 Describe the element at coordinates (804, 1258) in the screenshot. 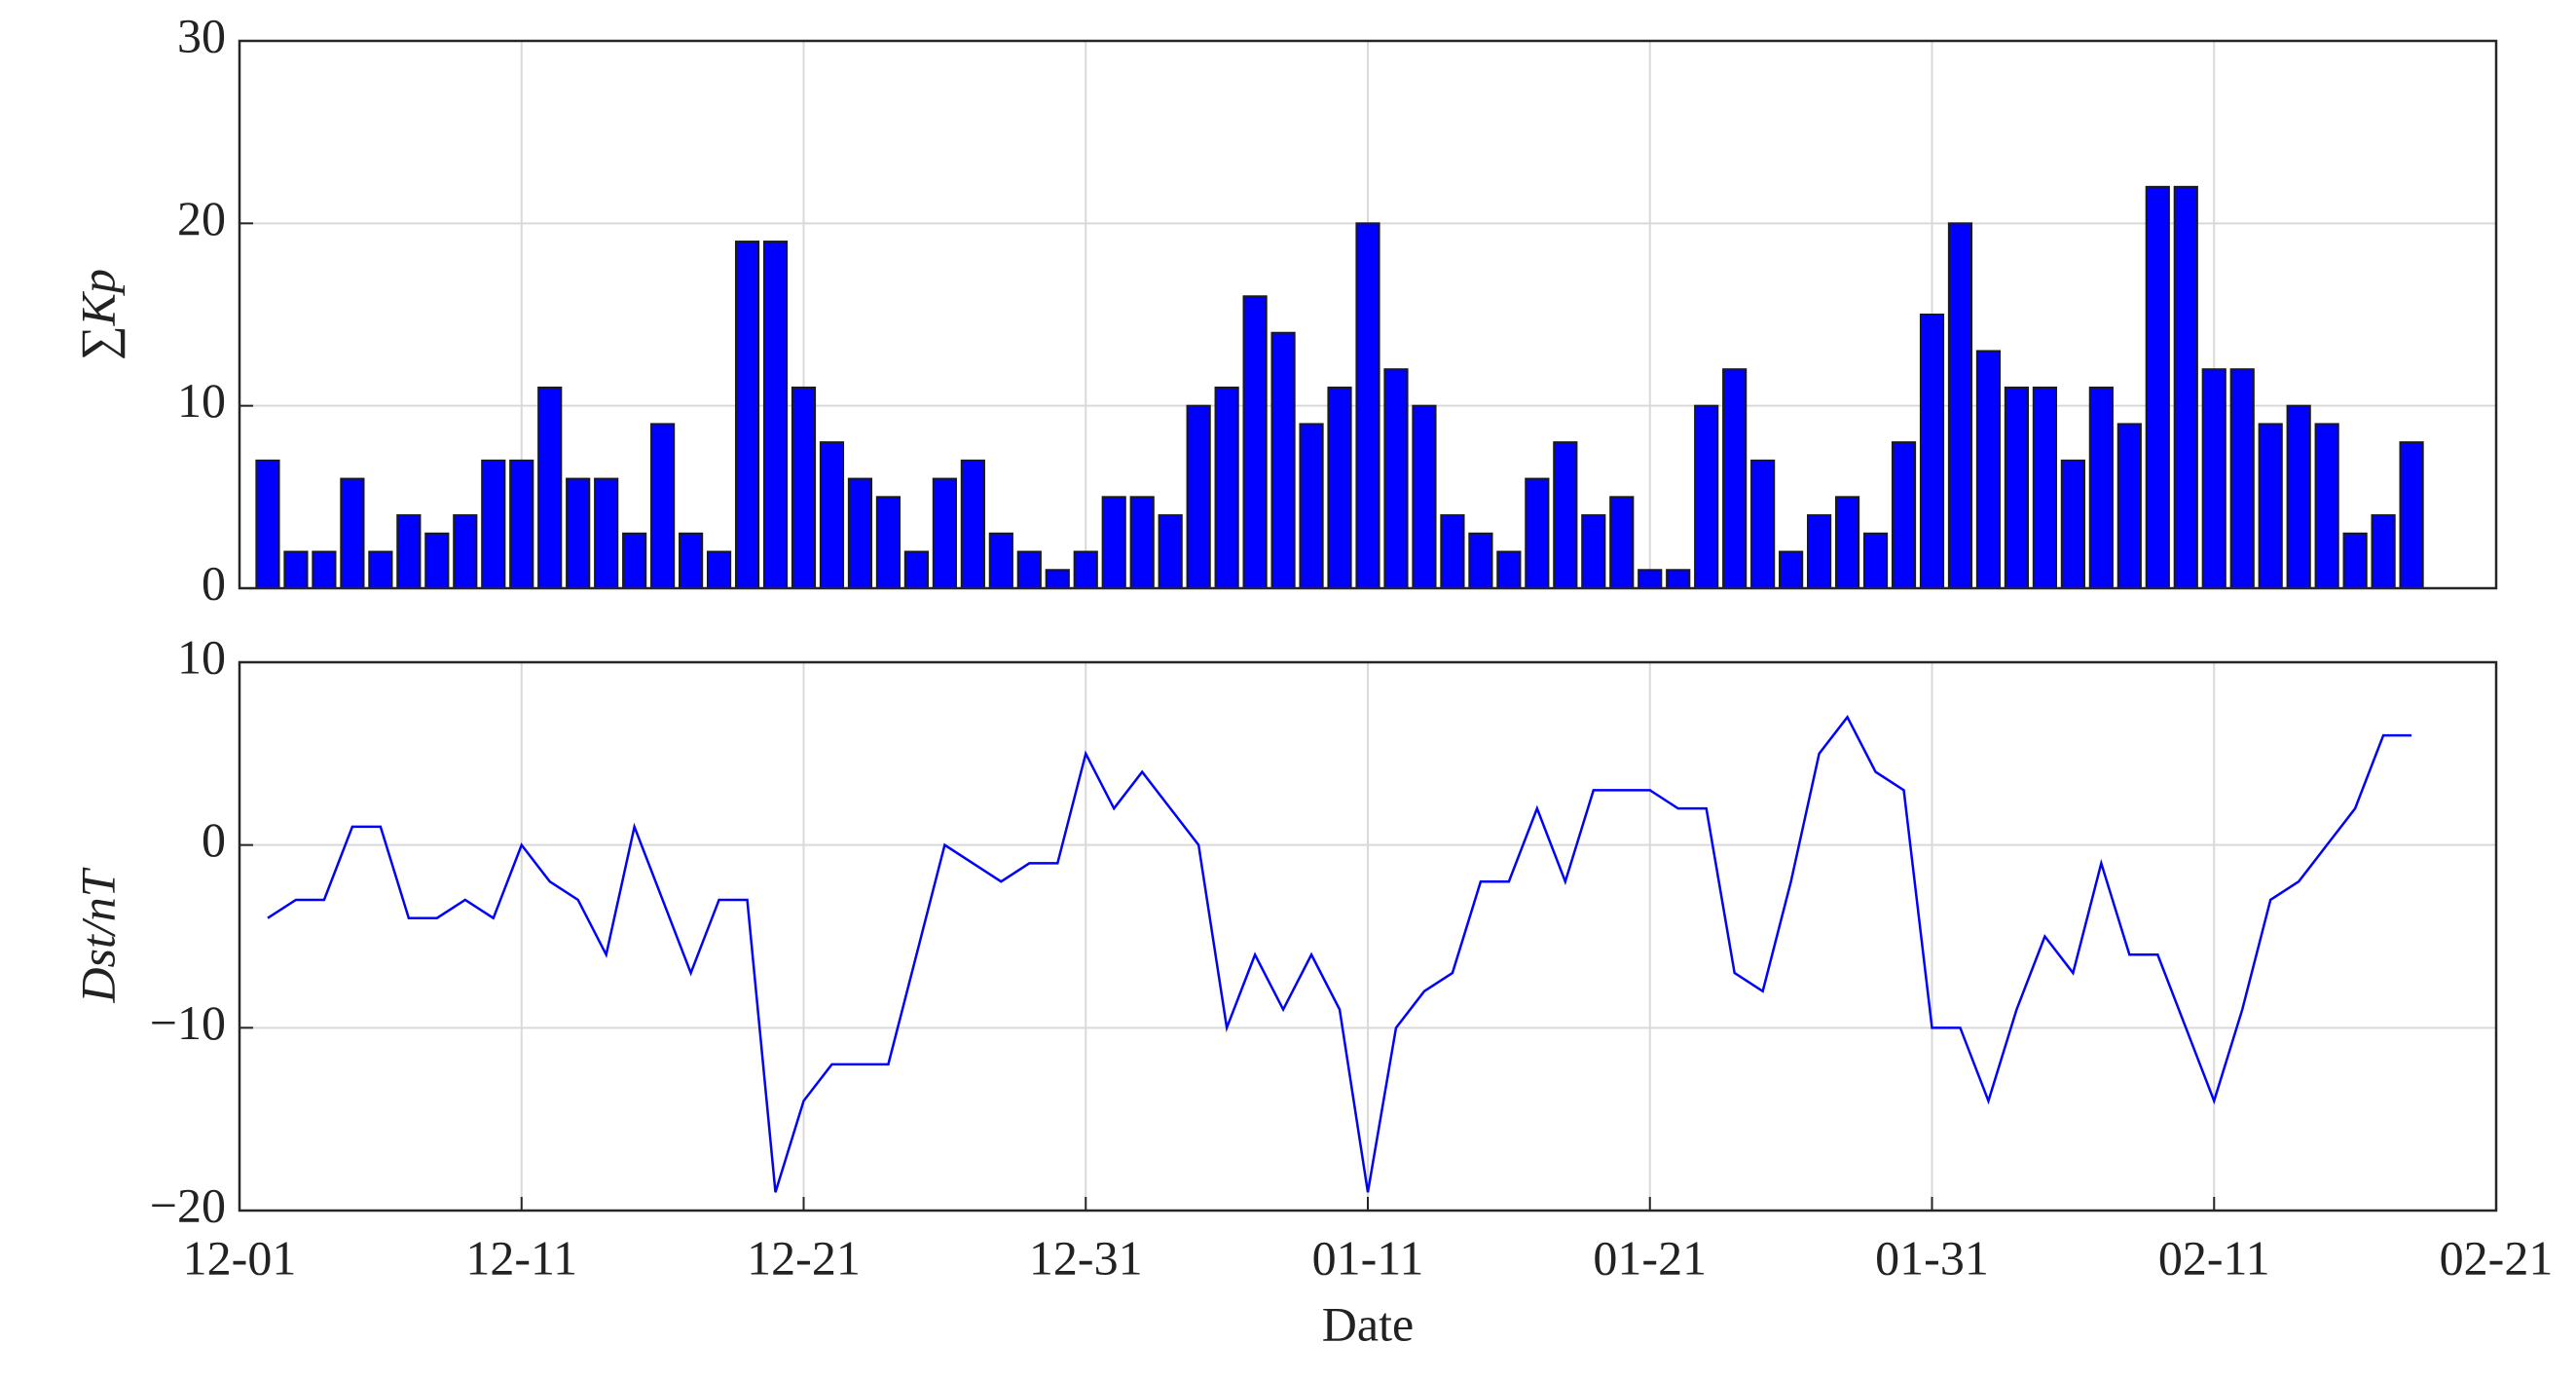

I see `x-tick-label: 12-21` at that location.